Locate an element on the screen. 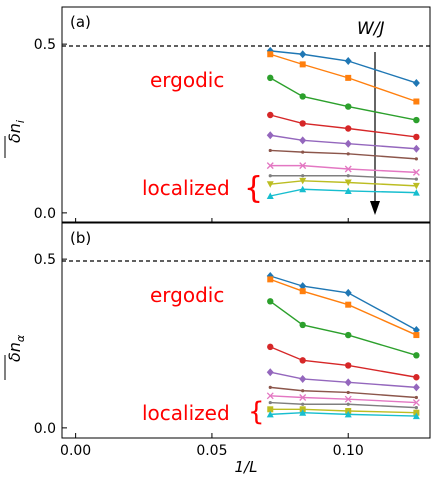 This screenshot has height=483, width=436. panel-a-y-axis-label: δni is located at coordinates (16, 131).